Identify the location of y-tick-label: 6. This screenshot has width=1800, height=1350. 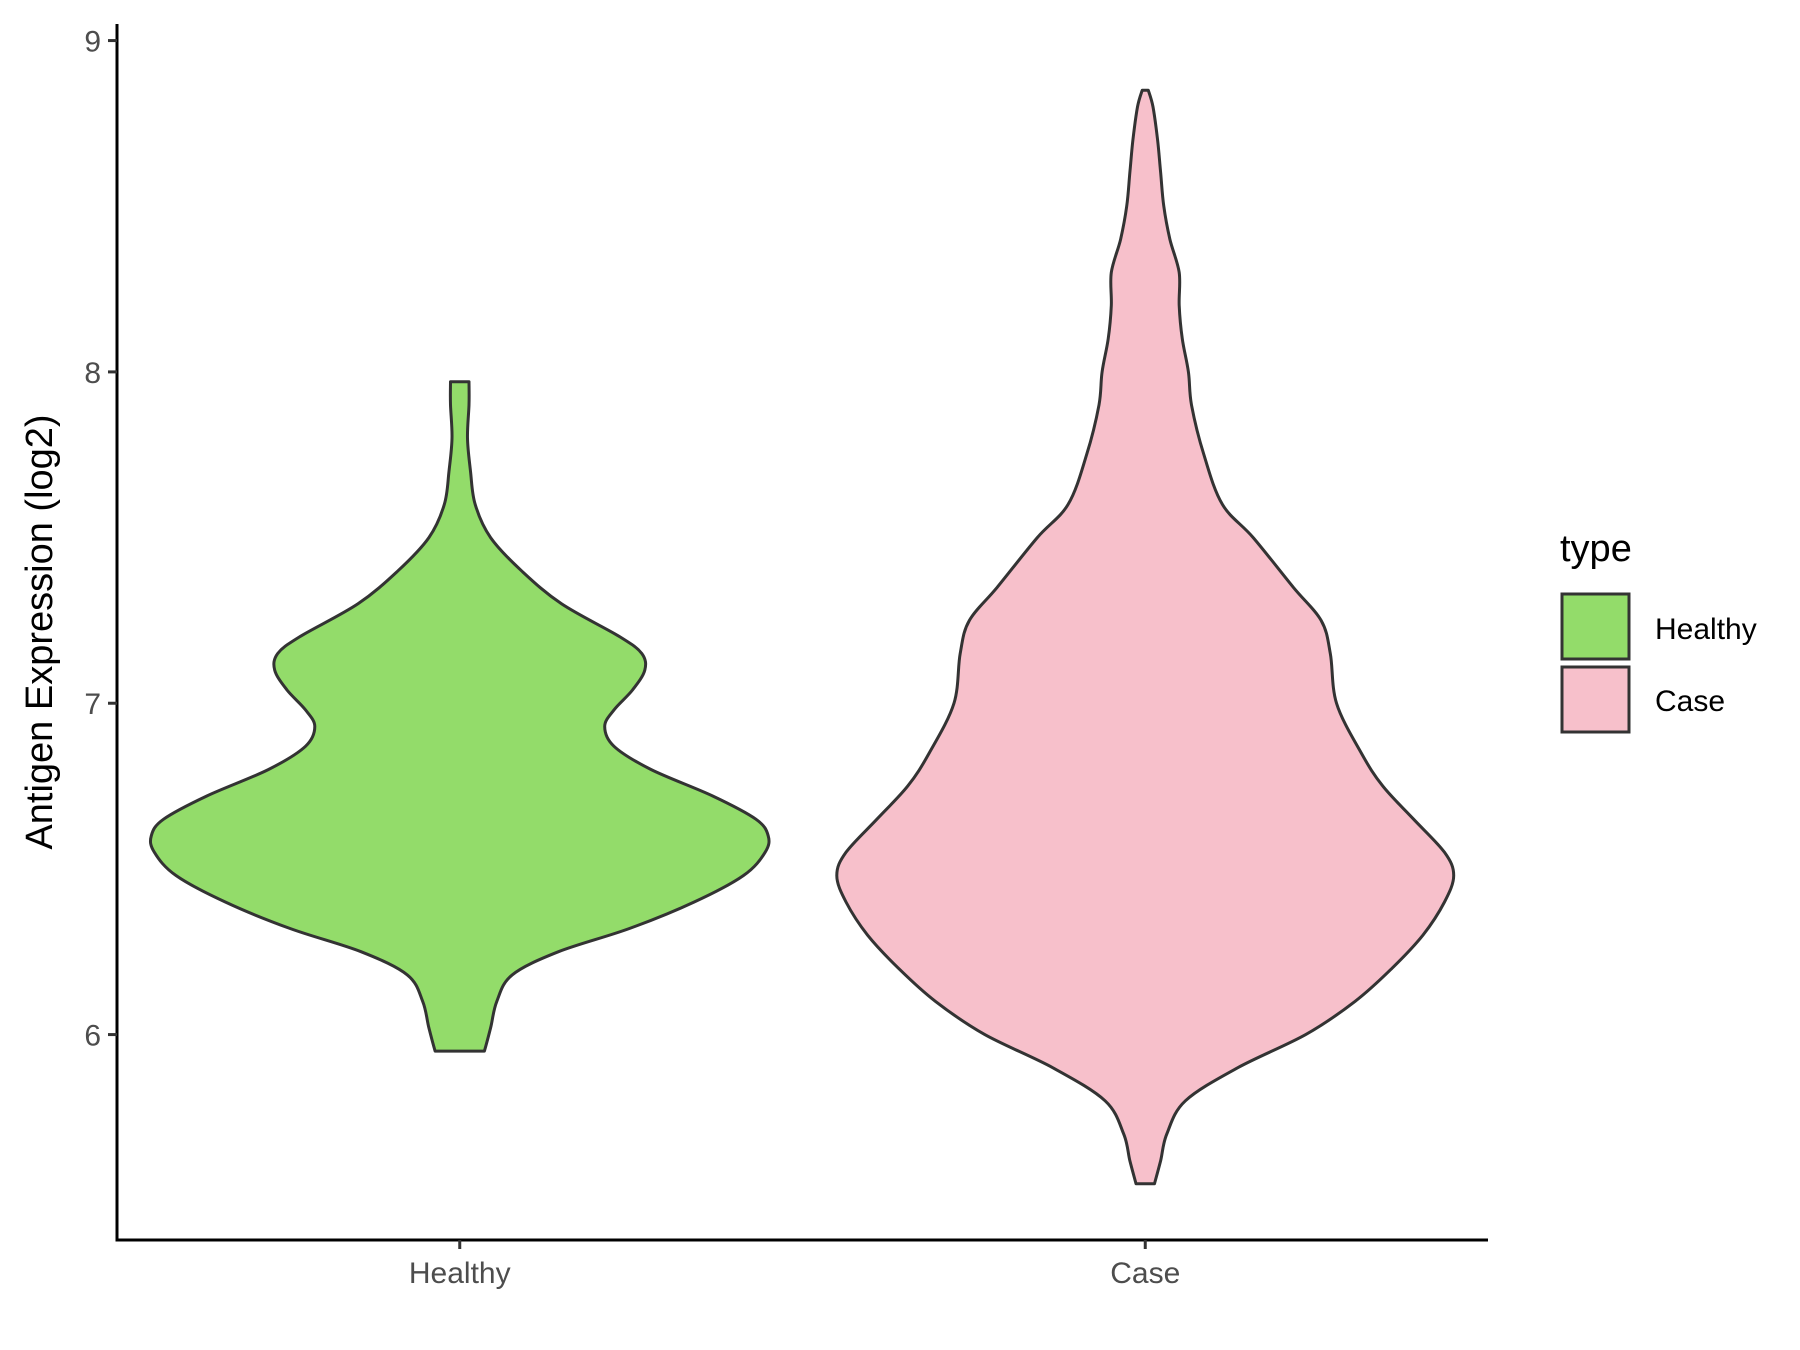
(92, 1036).